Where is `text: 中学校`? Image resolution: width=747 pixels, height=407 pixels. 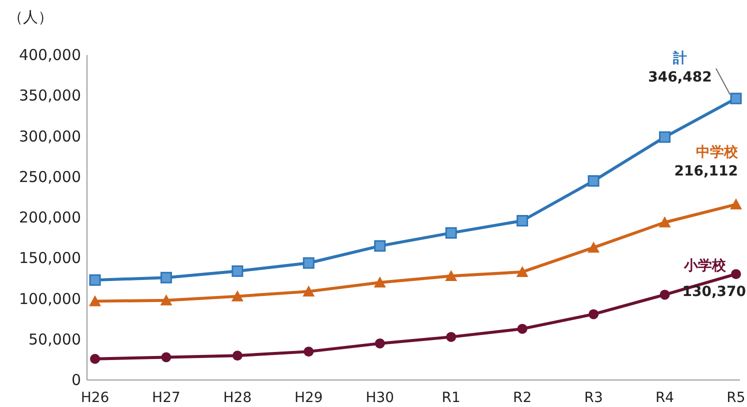 text: 中学校 is located at coordinates (717, 152).